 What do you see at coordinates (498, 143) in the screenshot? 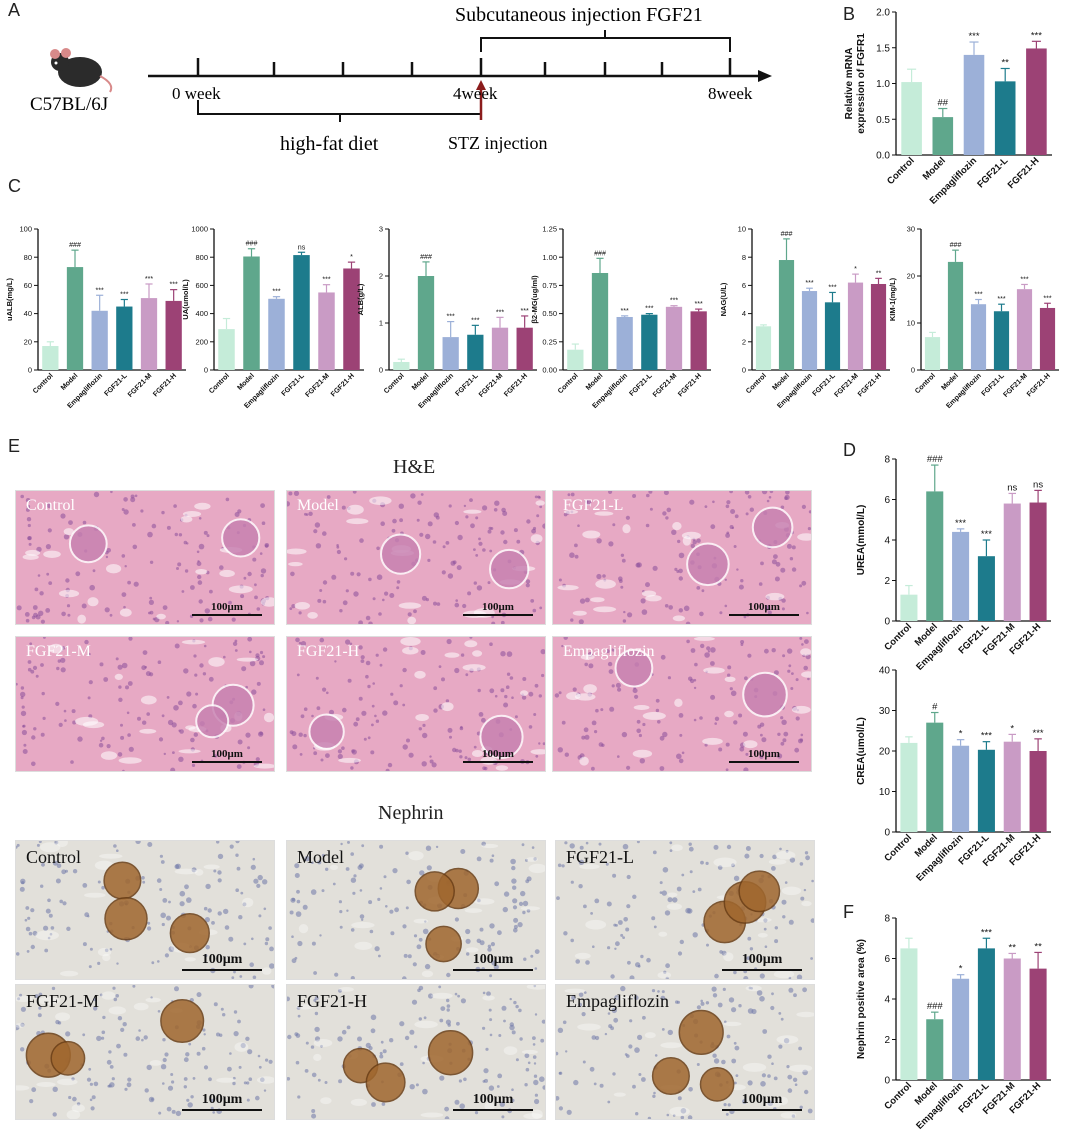
I see `stz-label: STZ injection` at bounding box center [498, 143].